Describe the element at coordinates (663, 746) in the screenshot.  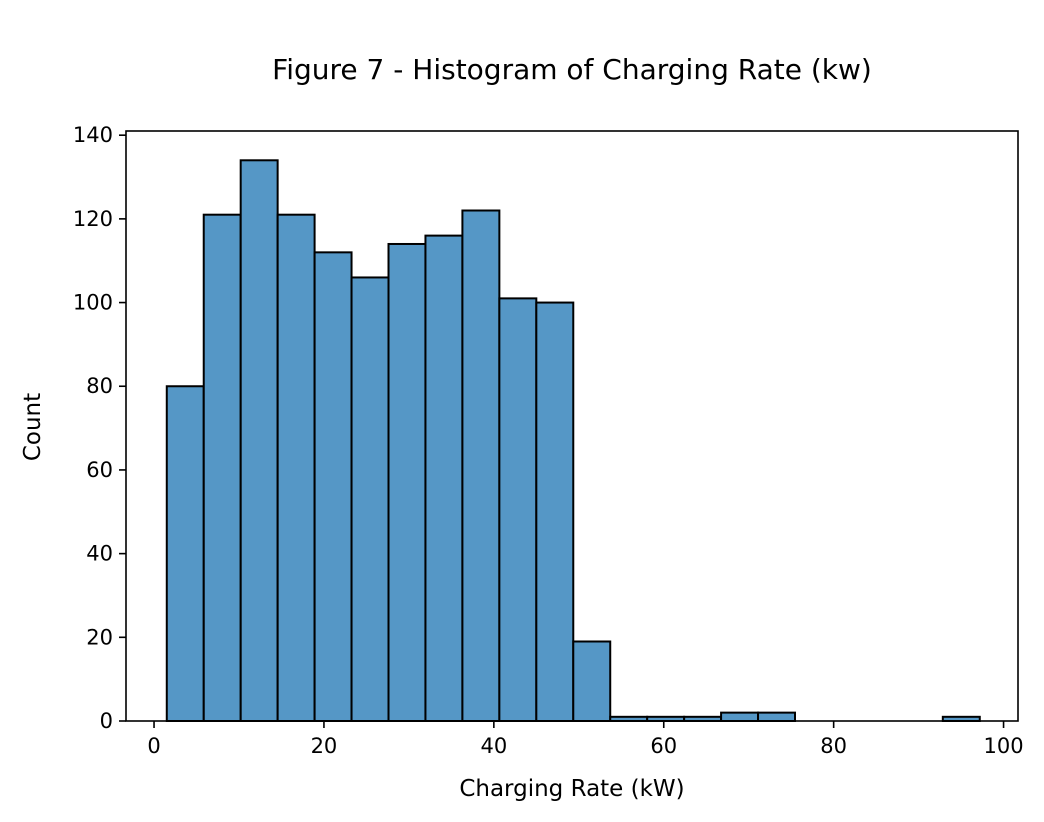
I see `x-tick-label-60: 60` at that location.